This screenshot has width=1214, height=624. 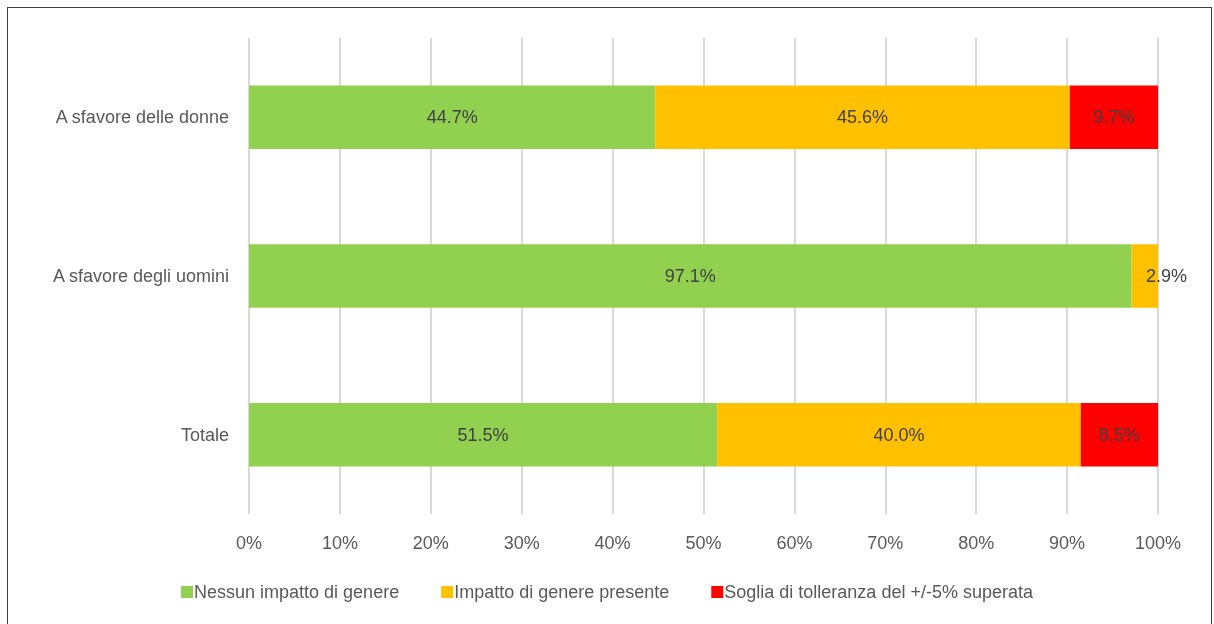 I want to click on x-tick-label: 70%, so click(x=885, y=543).